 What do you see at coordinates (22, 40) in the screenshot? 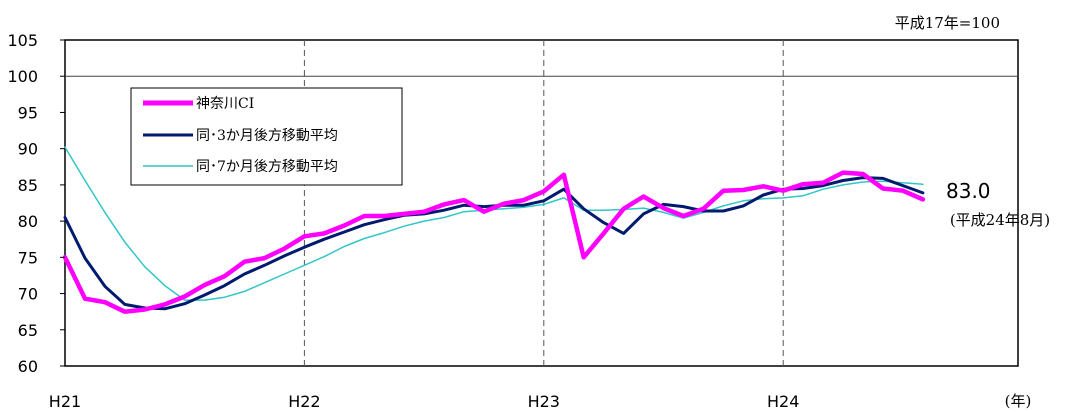
I see `y-tick-label: 105` at bounding box center [22, 40].